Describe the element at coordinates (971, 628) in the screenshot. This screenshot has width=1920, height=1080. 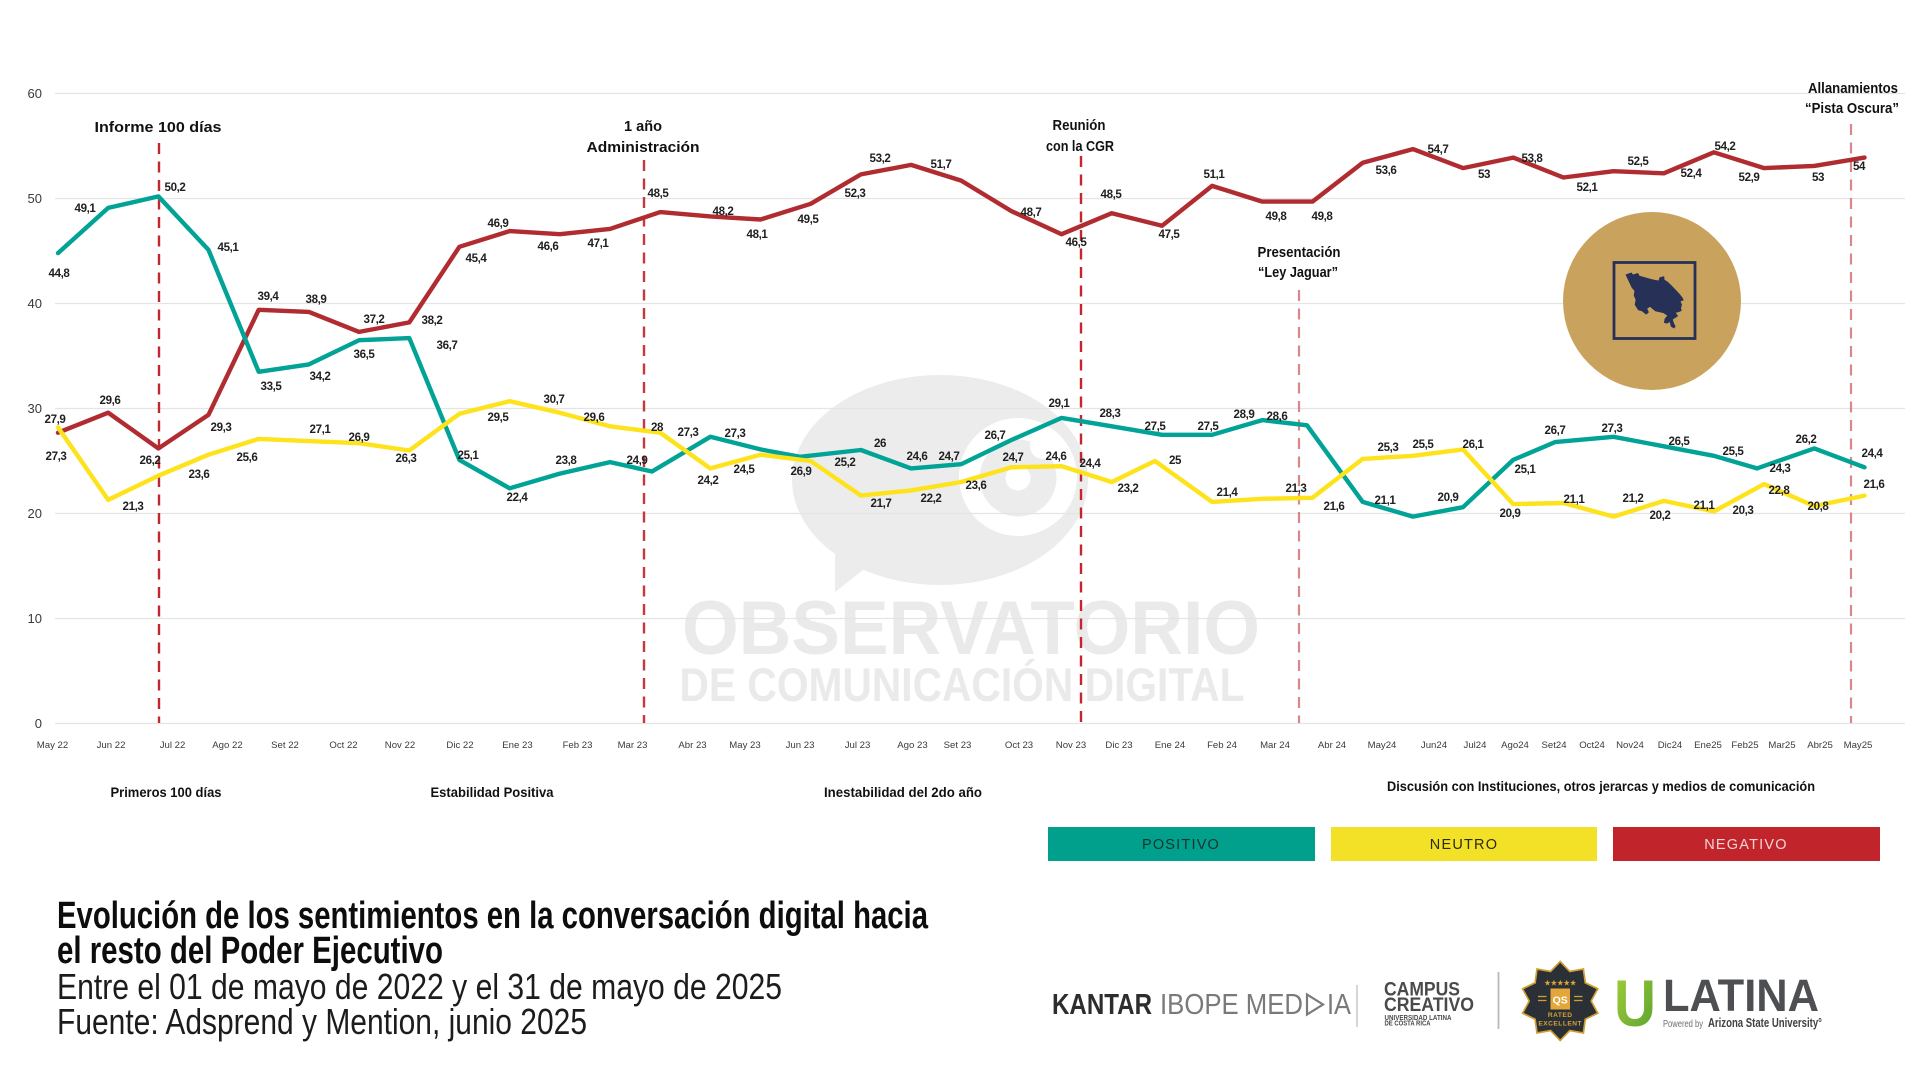
I see `svg-text: OBSERVATORIO` at that location.